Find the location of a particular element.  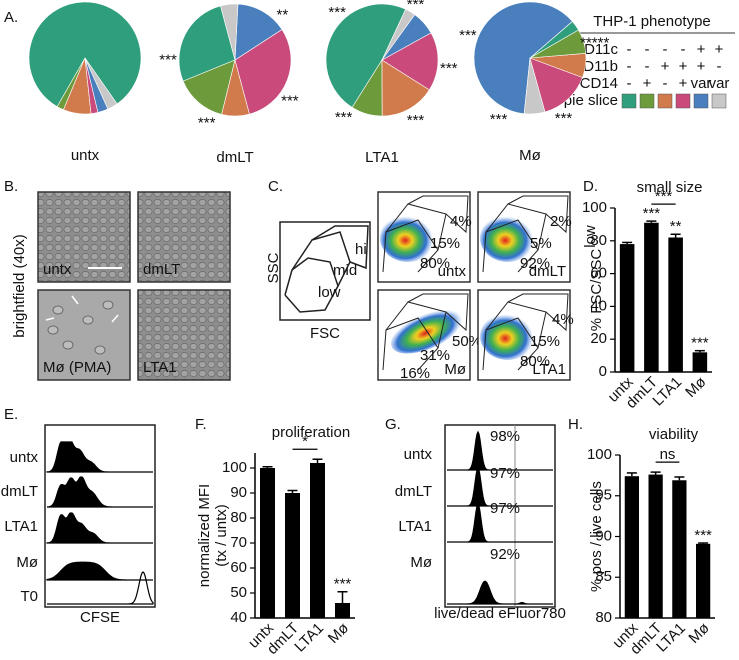

image-label: untx is located at coordinates (57, 269).